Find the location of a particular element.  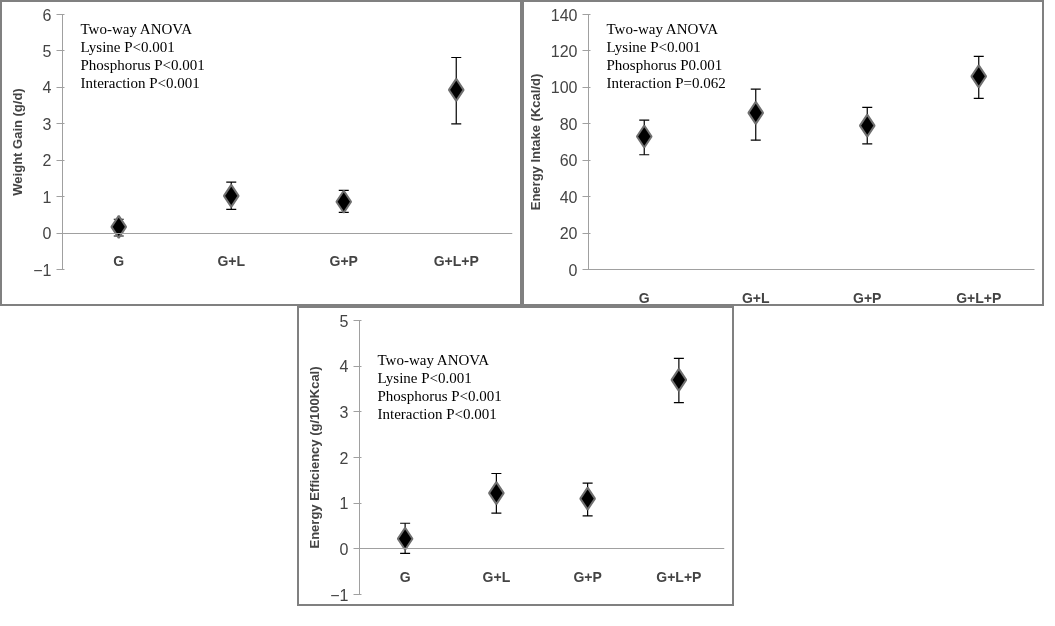

y-axis-title: Energy Intake (Kcal/d) is located at coordinates (535, 142).